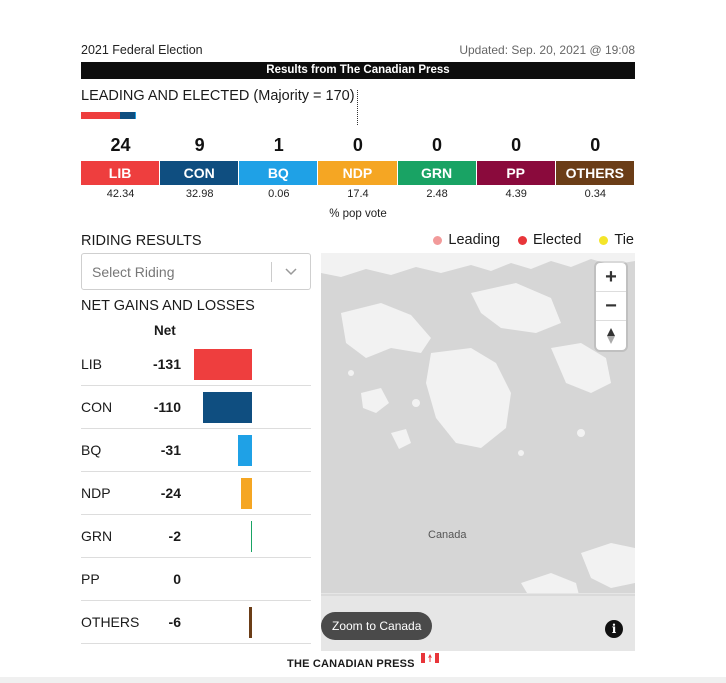  What do you see at coordinates (120, 194) in the screenshot?
I see `party-pop-vote: 42.34` at bounding box center [120, 194].